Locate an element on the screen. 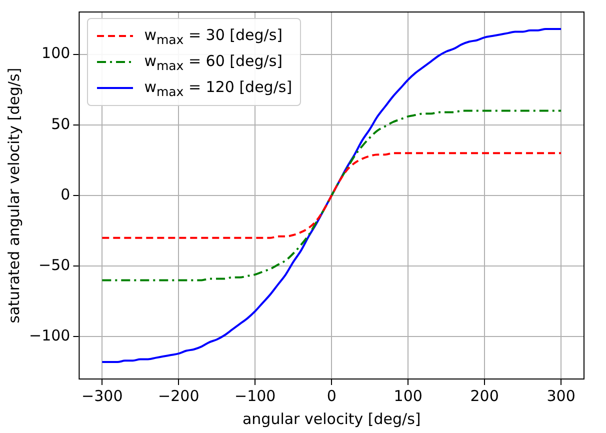 The image size is (606, 433). y-tick-label: 0 is located at coordinates (65, 194).